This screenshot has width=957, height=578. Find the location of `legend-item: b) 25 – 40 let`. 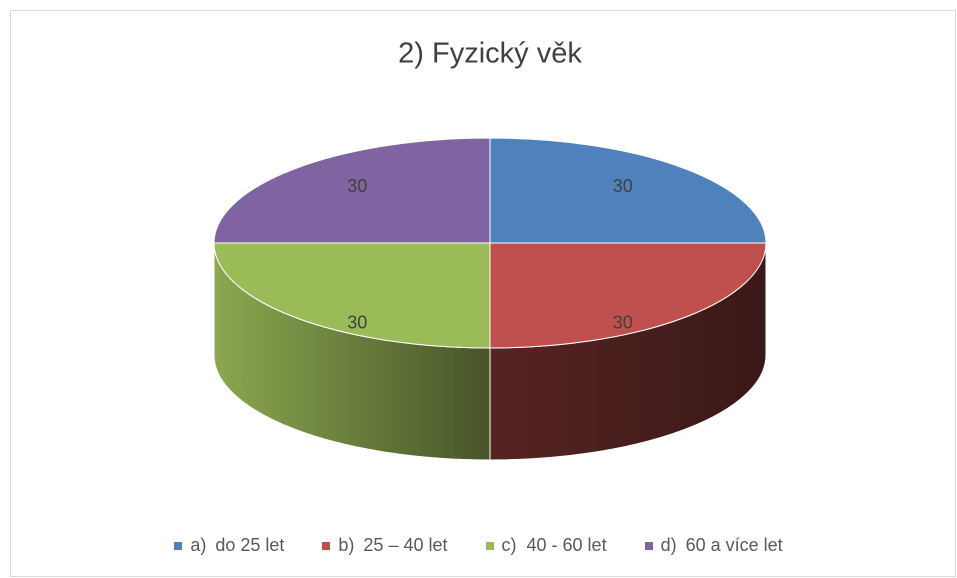

legend-item: b) 25 – 40 let is located at coordinates (385, 545).